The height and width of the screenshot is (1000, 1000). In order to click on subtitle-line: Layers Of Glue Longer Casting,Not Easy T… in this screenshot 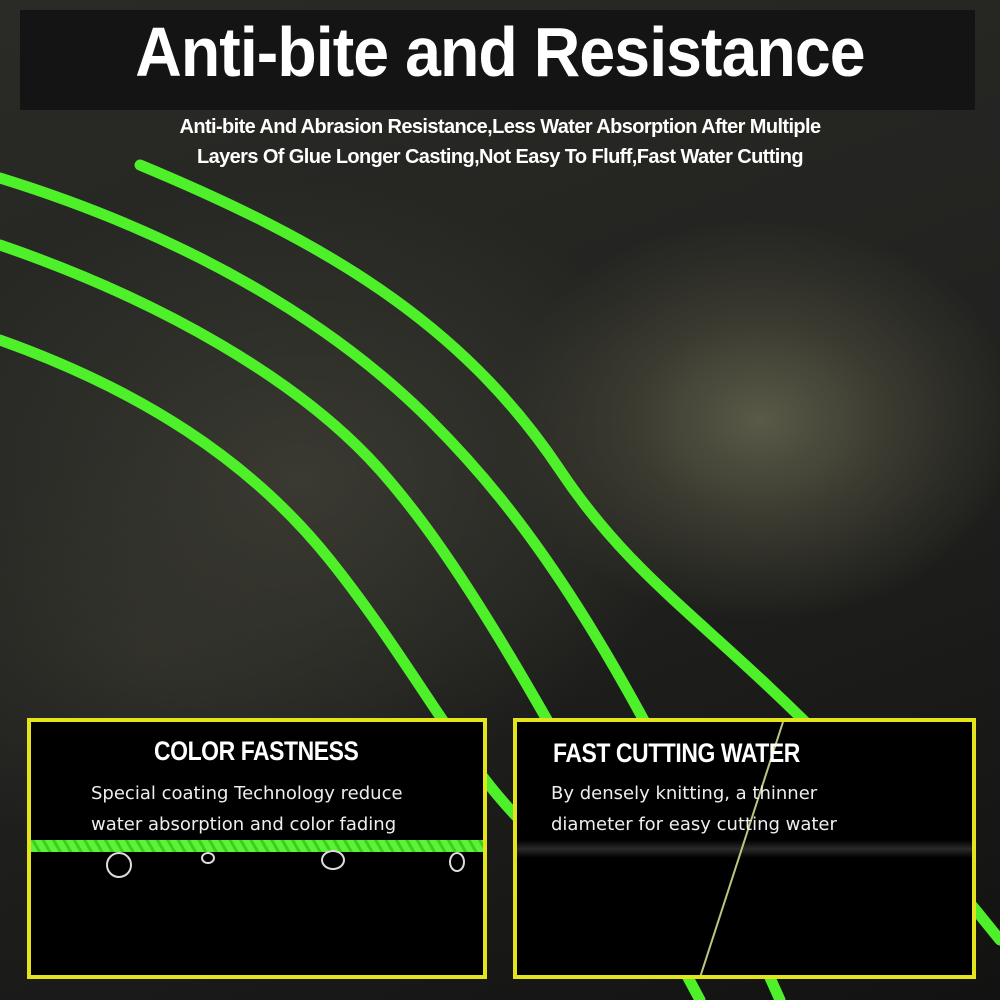, I will do `click(500, 157)`.